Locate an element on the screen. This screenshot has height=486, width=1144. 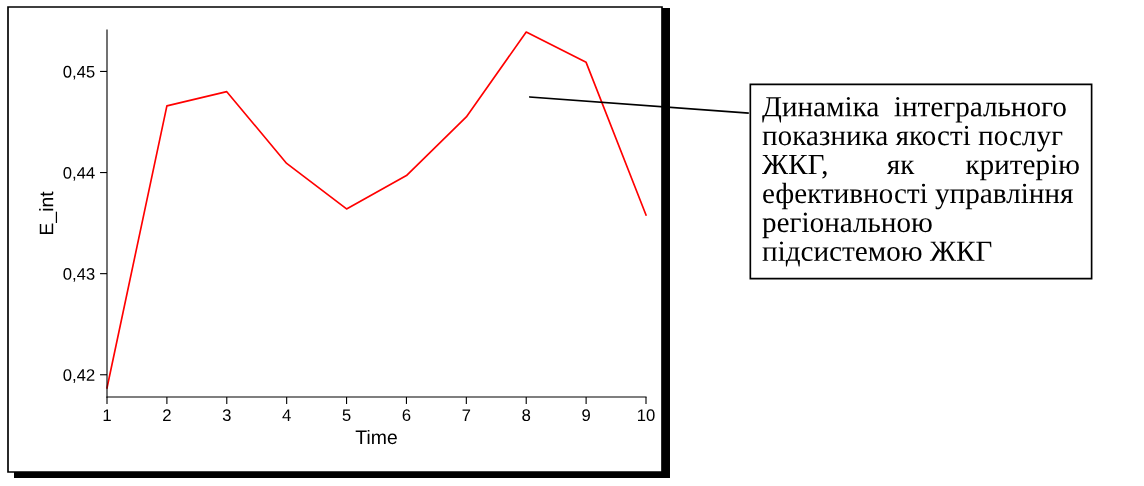
x-tick-label: 8 is located at coordinates (526, 415).